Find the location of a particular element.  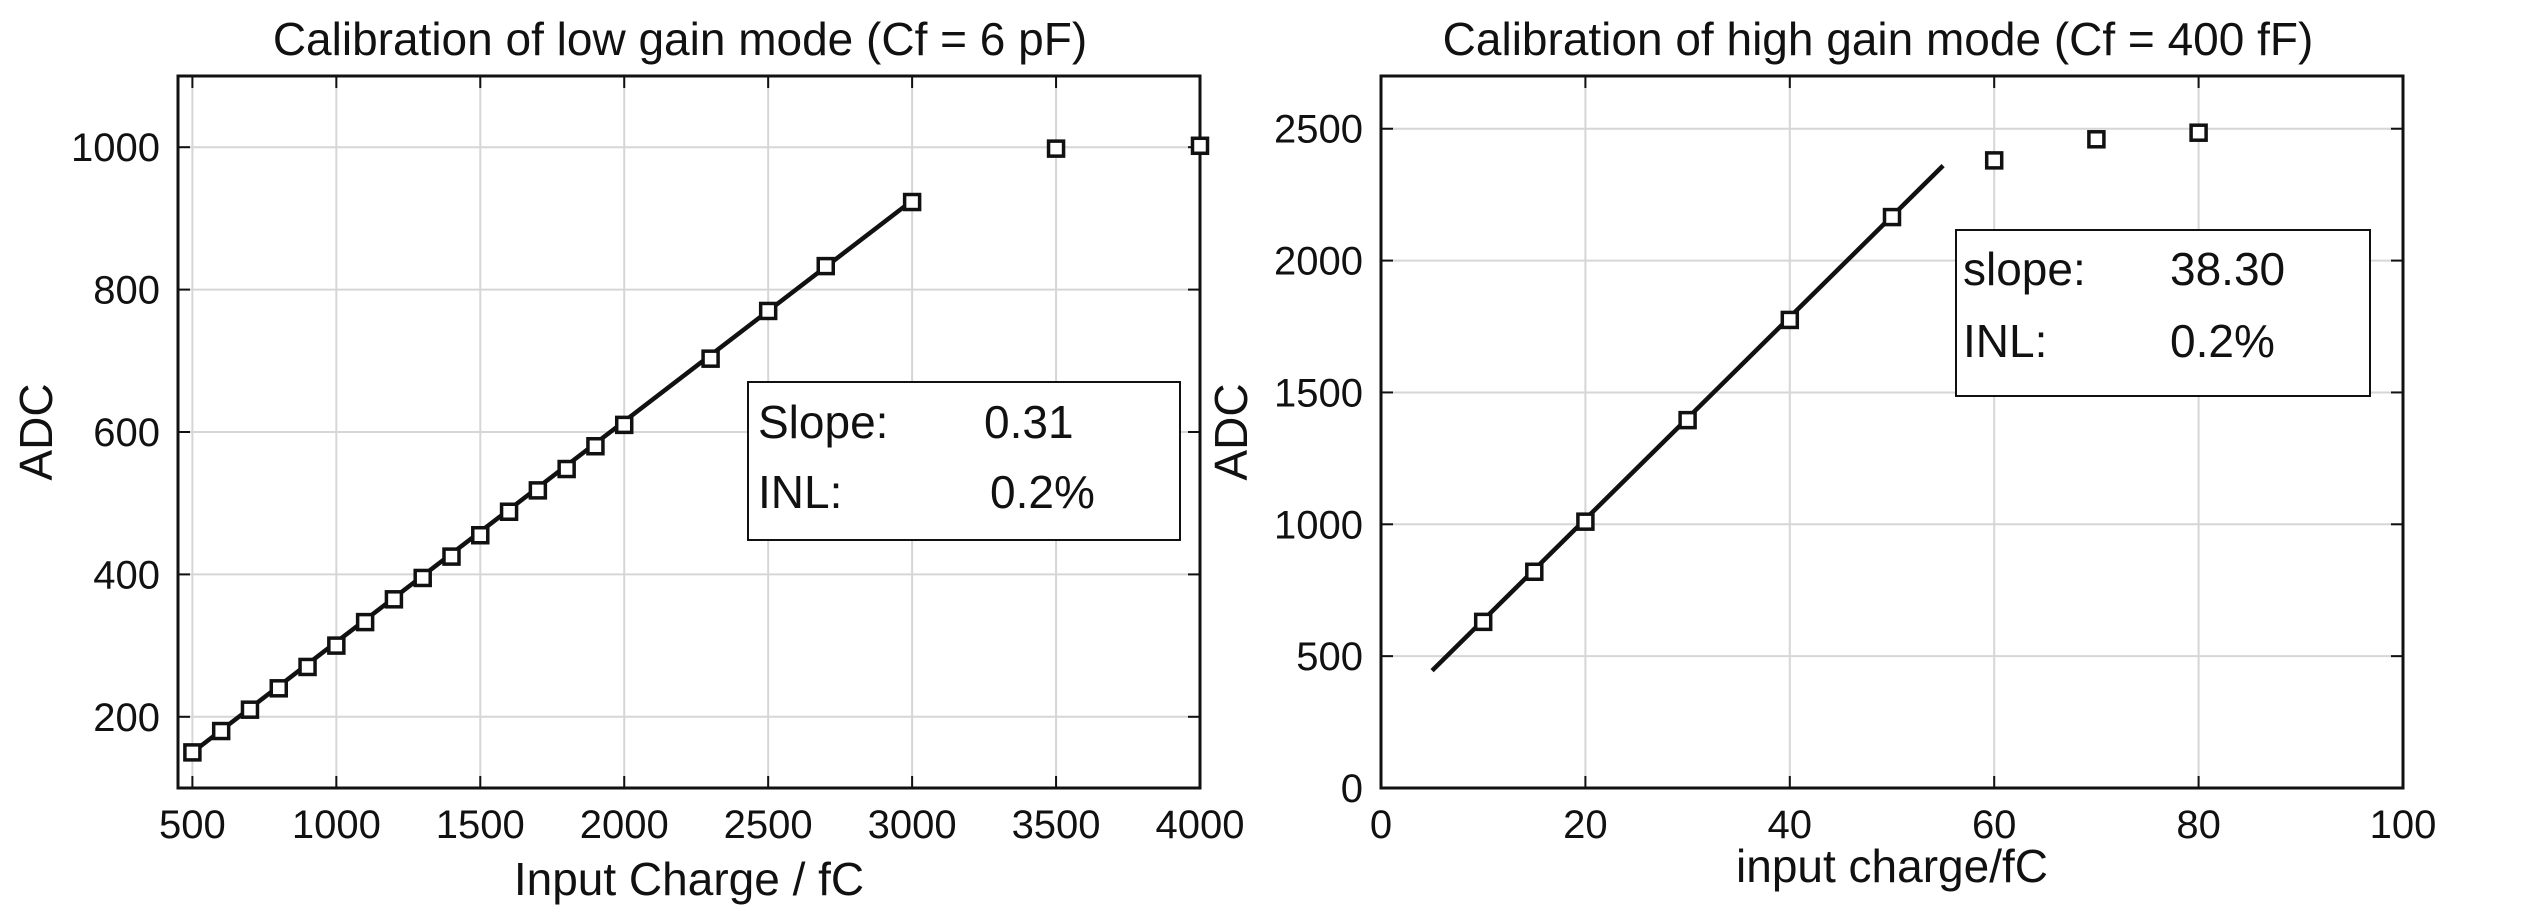

x-axis-label: Input Charge / fC is located at coordinates (689, 879).